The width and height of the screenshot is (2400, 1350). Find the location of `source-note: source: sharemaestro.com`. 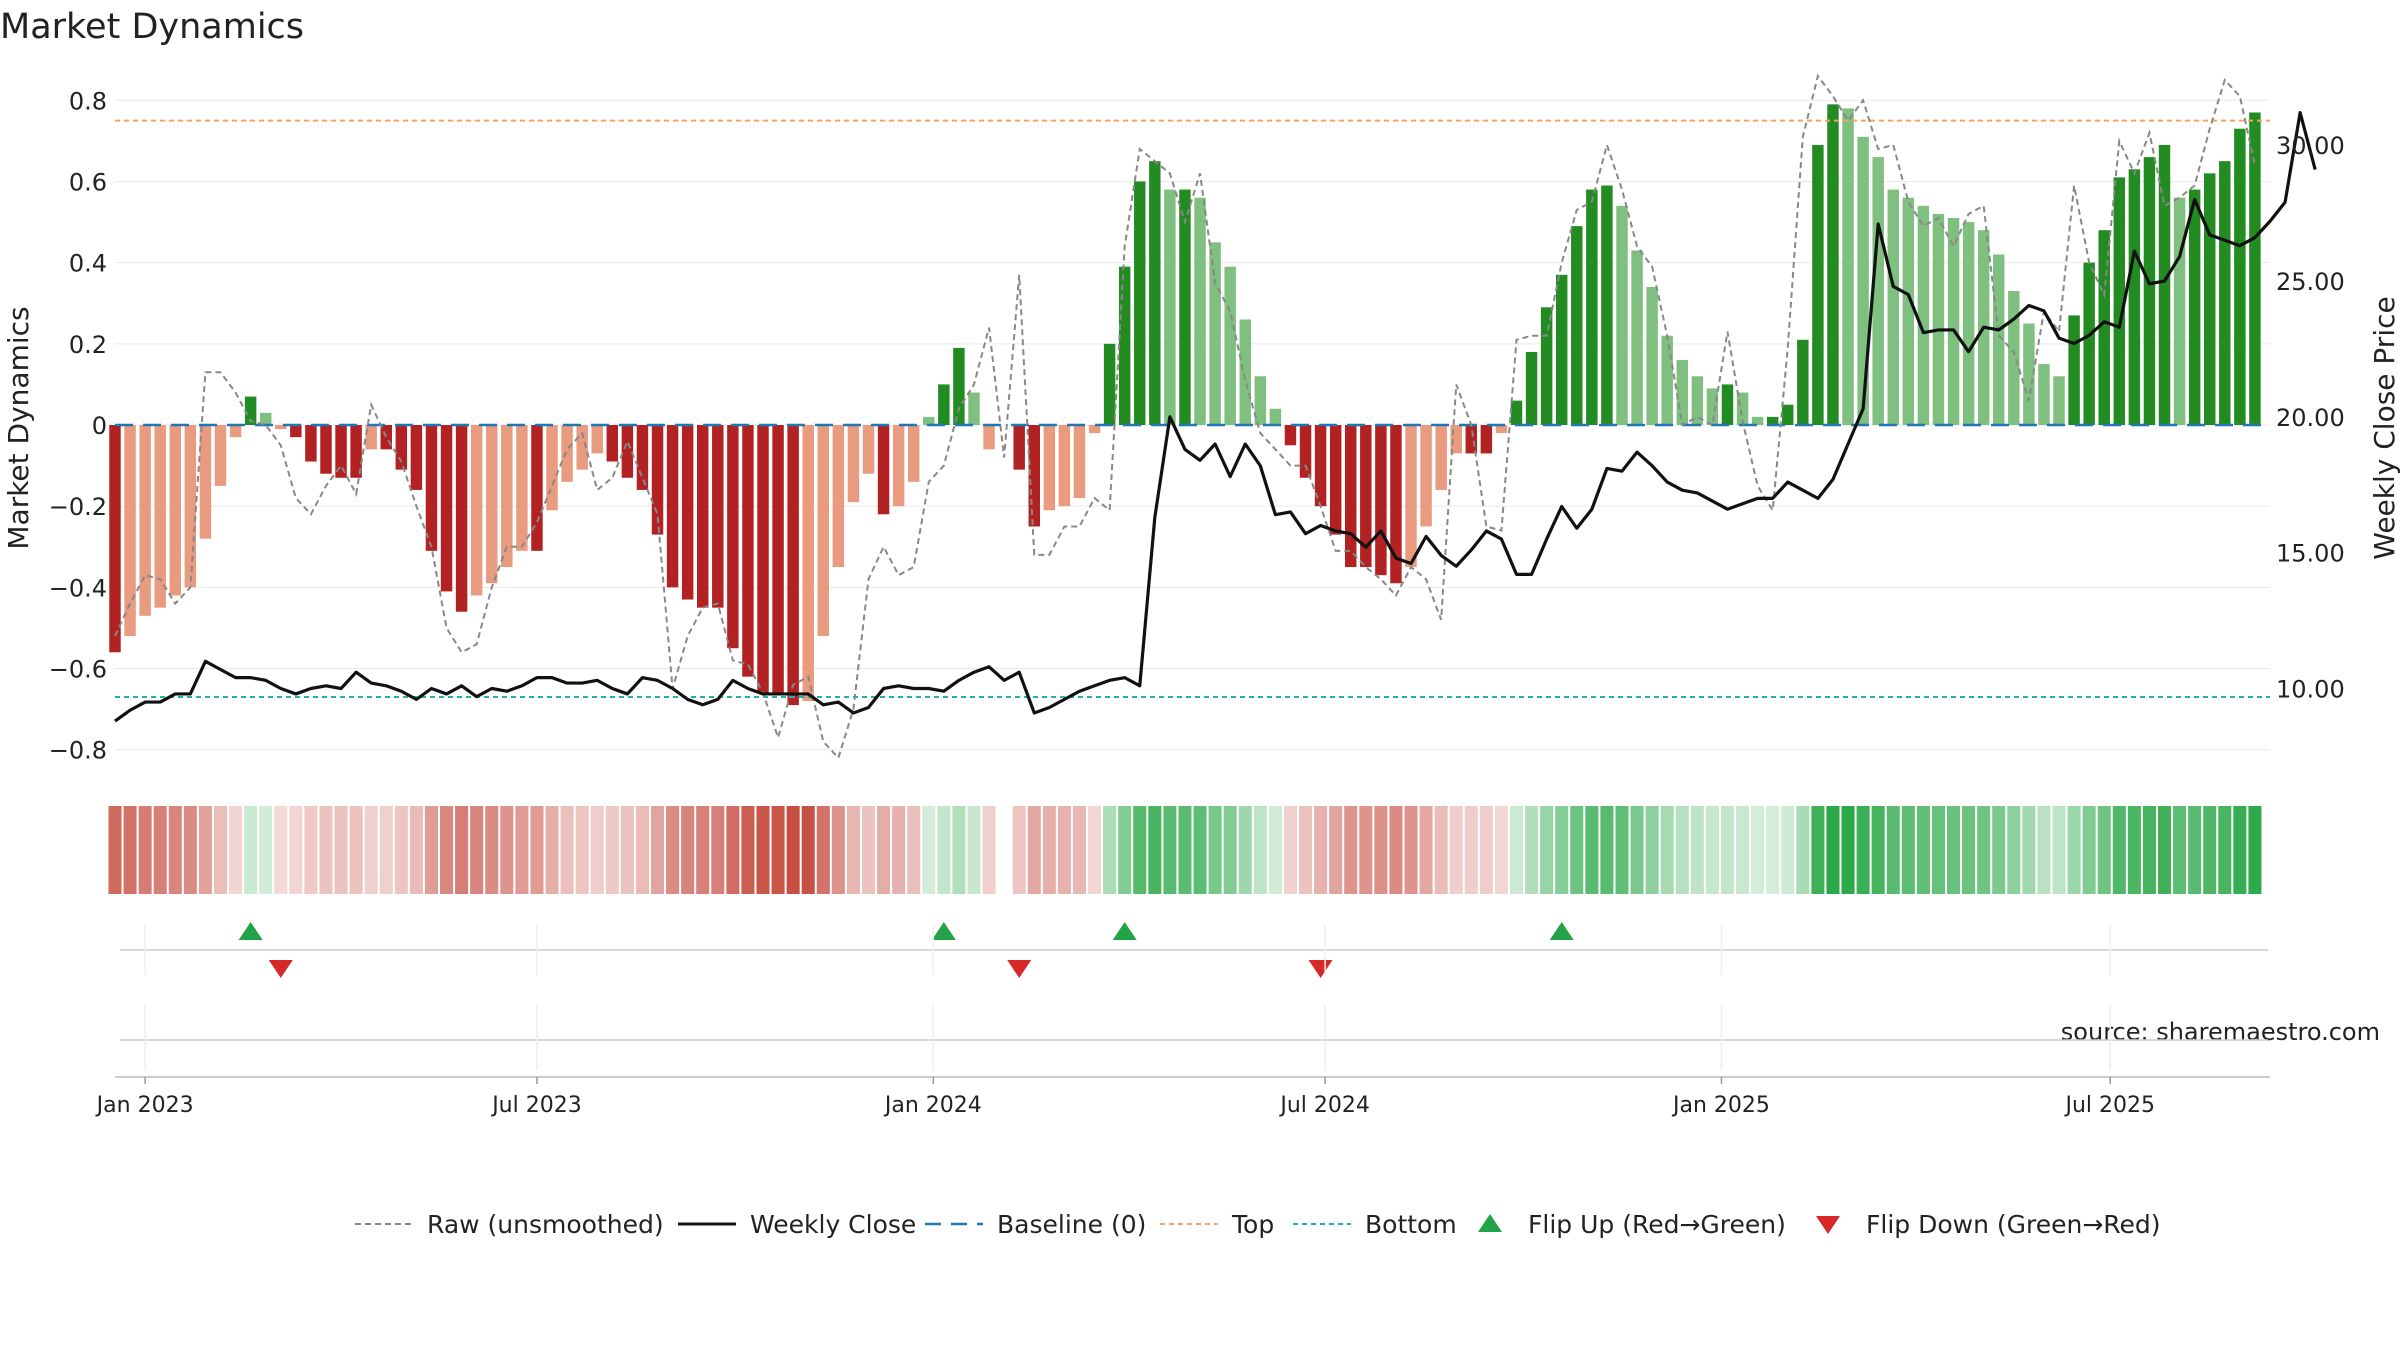

source-note: source: sharemaestro.com is located at coordinates (2220, 1032).